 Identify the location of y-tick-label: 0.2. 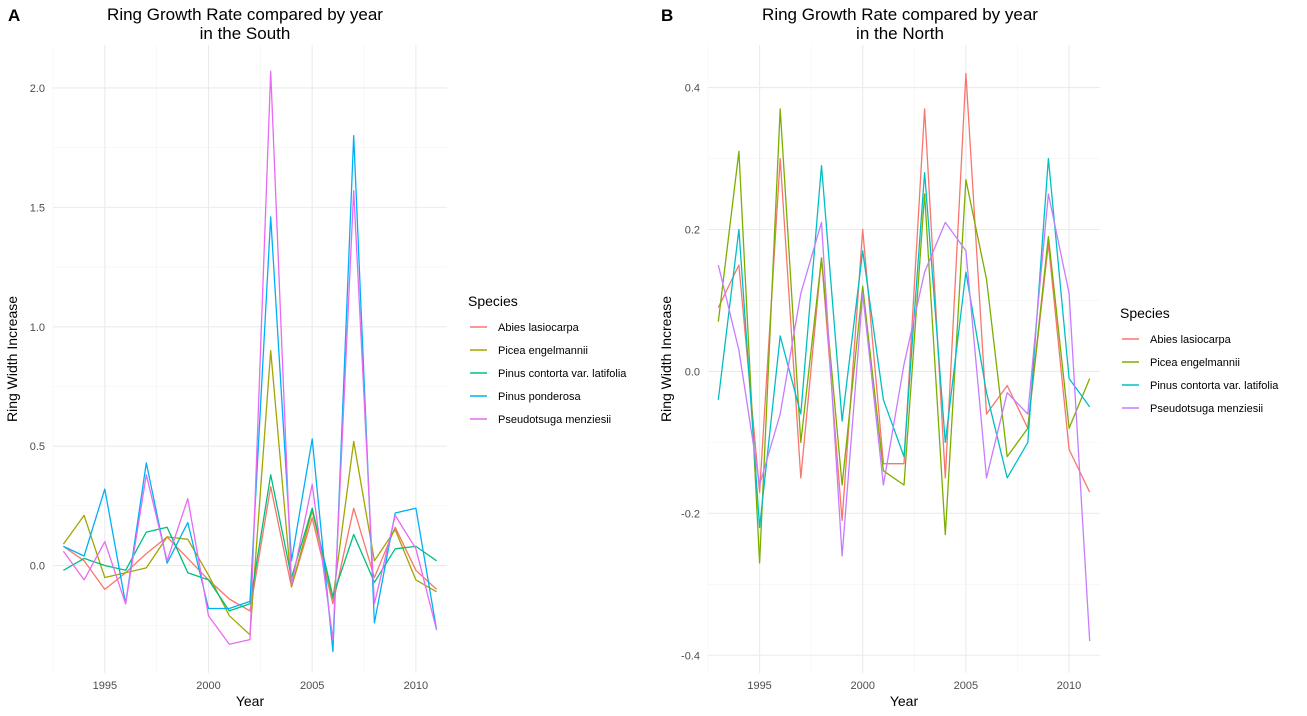
(692, 230).